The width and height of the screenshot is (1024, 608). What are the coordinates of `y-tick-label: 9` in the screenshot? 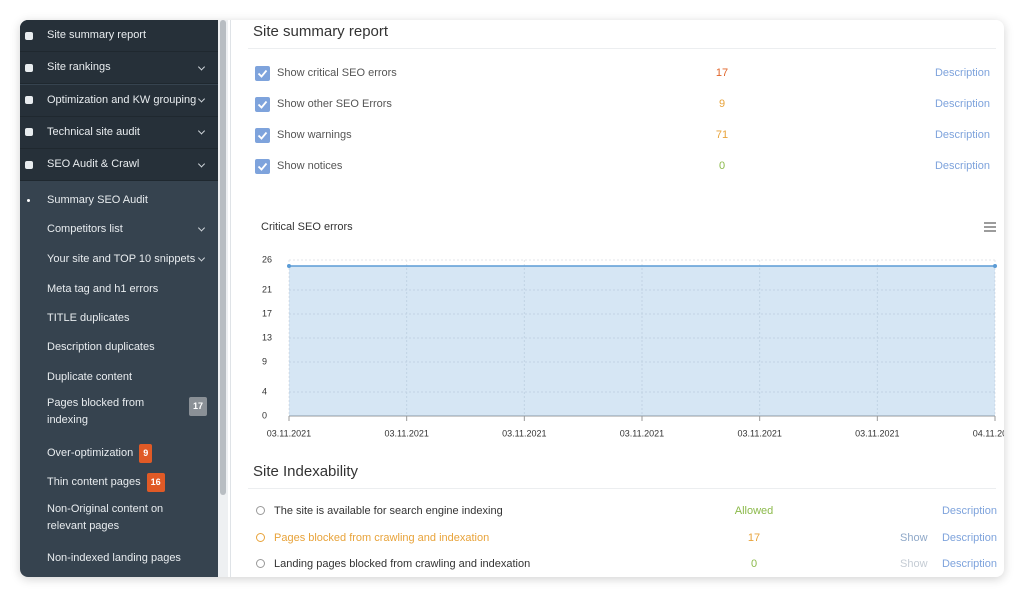 It's located at (264, 361).